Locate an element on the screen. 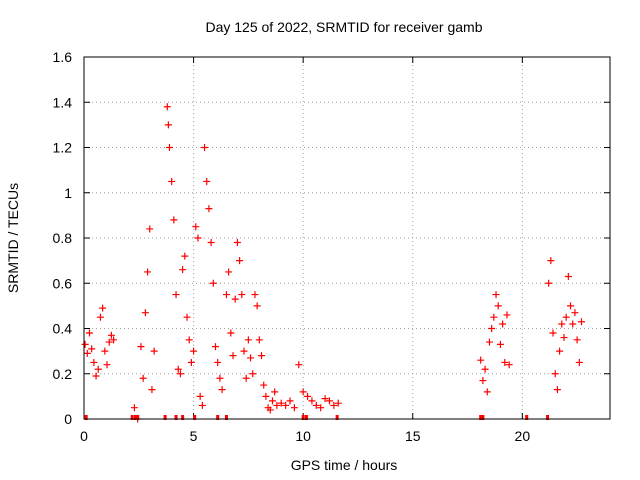  y-tick-label: 1.4 is located at coordinates (63, 102).